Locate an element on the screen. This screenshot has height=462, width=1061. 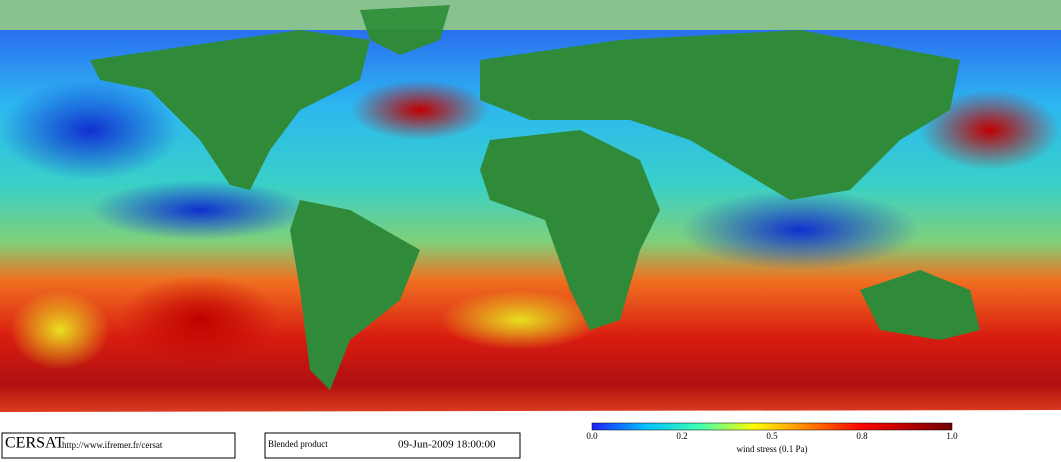
colorbar-ticks: 0.0 0.2 0.5 0.8 1.0 is located at coordinates (772, 436).